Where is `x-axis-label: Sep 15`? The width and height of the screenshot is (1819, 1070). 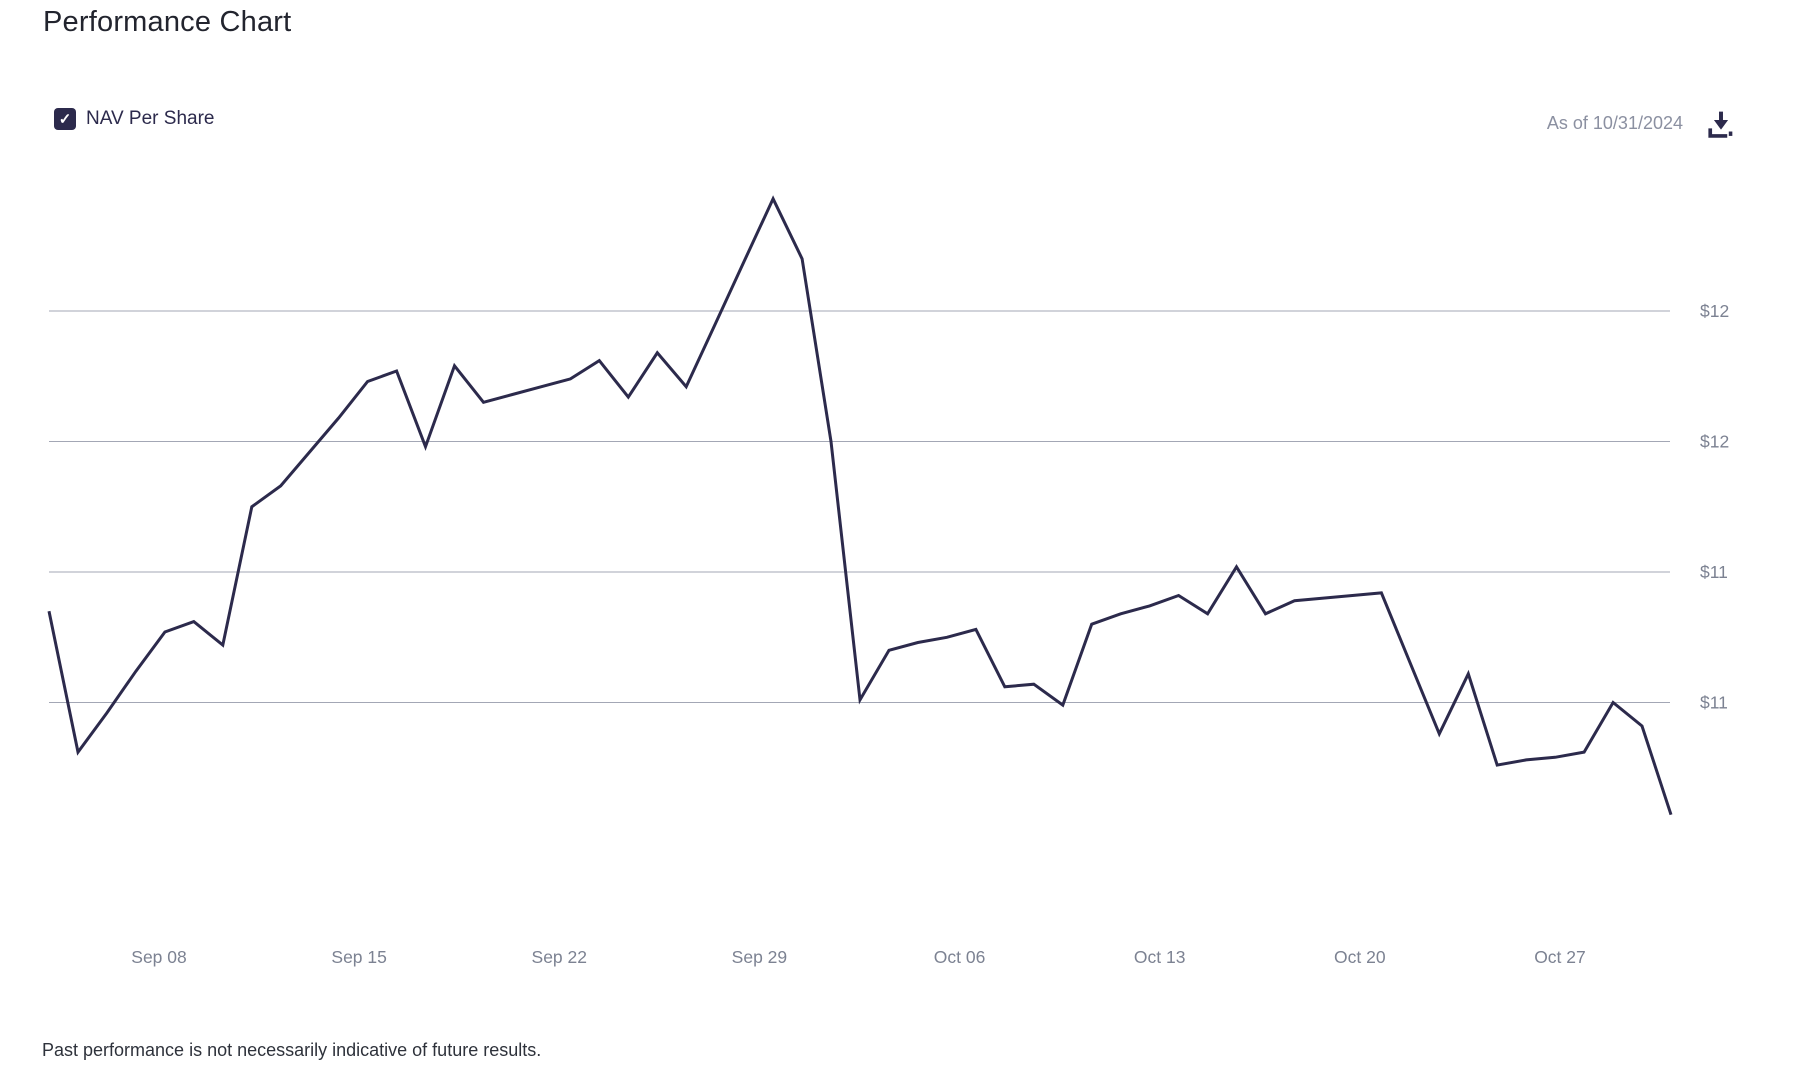
x-axis-label: Sep 15 is located at coordinates (358, 957).